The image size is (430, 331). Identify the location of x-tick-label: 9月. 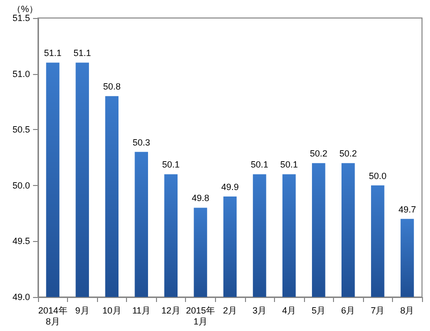
(82, 311).